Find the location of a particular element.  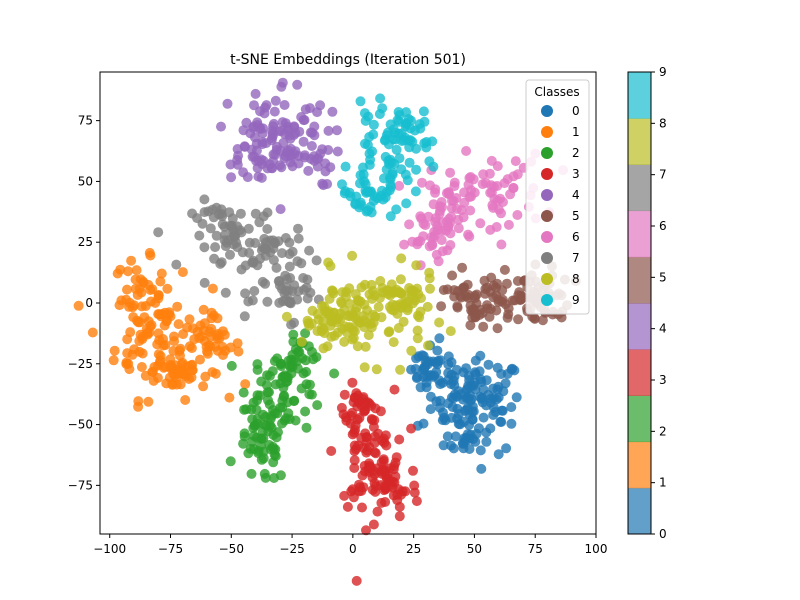

y-axis: −75 −50 −25 0 25 50 75 is located at coordinates (84, 303).